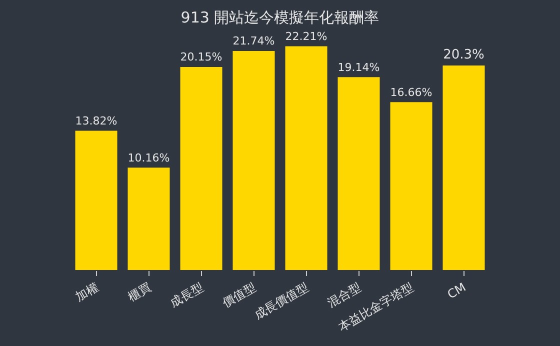 This screenshot has width=560, height=346. I want to click on data-label: 16.66%, so click(411, 92).